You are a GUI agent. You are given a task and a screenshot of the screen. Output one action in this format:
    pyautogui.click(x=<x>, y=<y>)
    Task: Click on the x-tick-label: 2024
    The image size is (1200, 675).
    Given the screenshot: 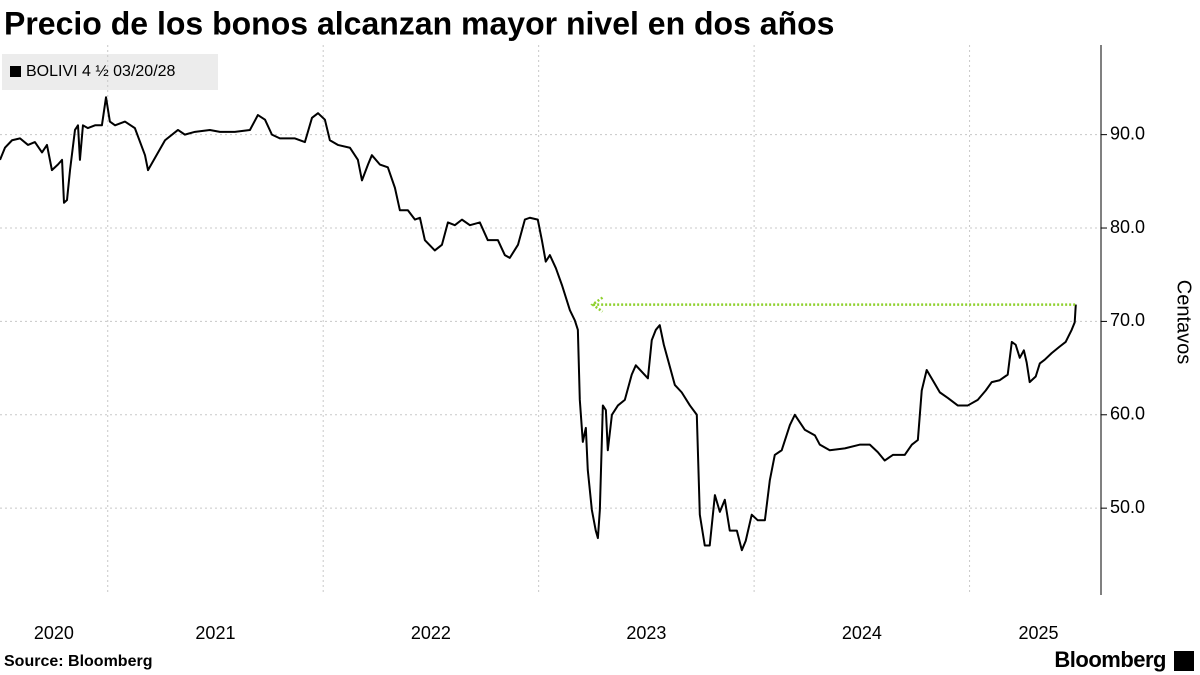 What is the action you would take?
    pyautogui.click(x=862, y=633)
    